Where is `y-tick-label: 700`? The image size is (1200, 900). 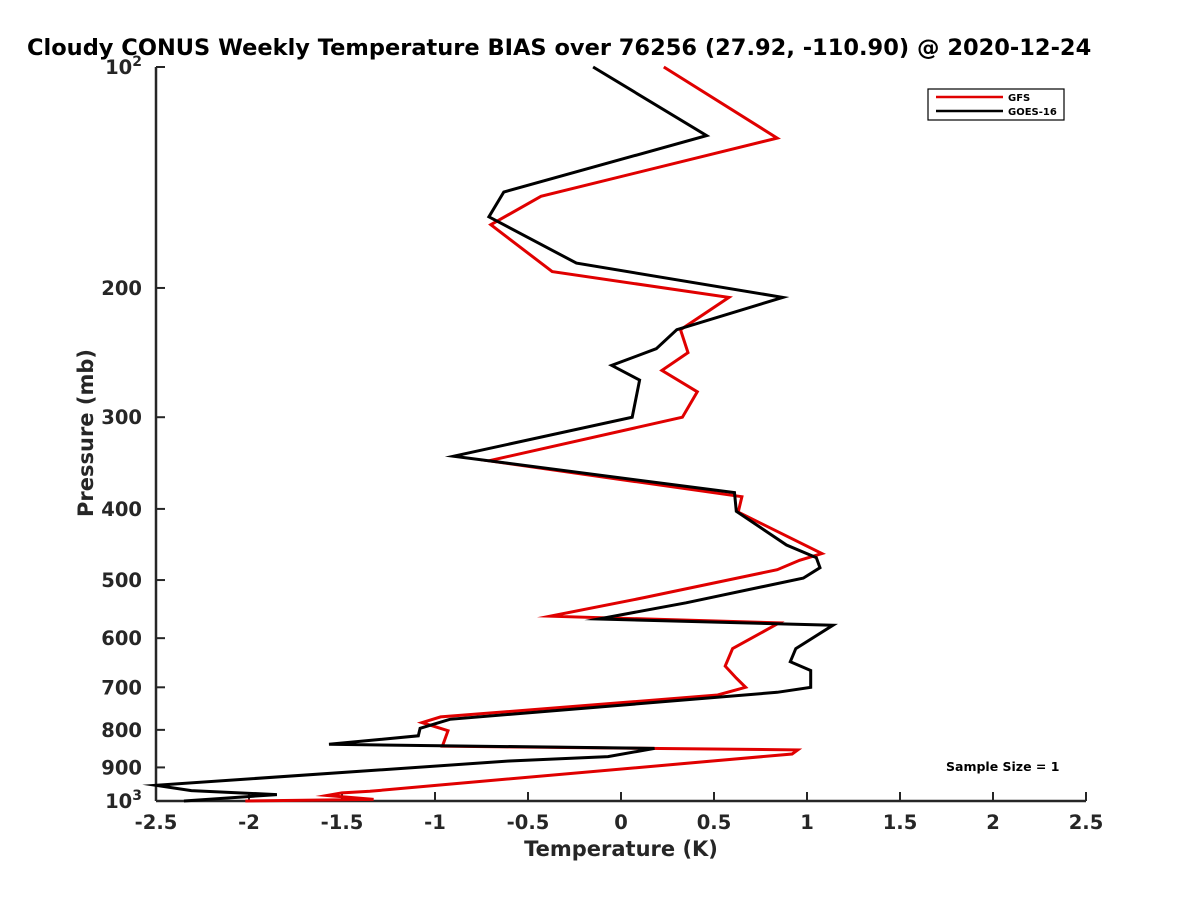
y-tick-label: 700 is located at coordinates (121, 687).